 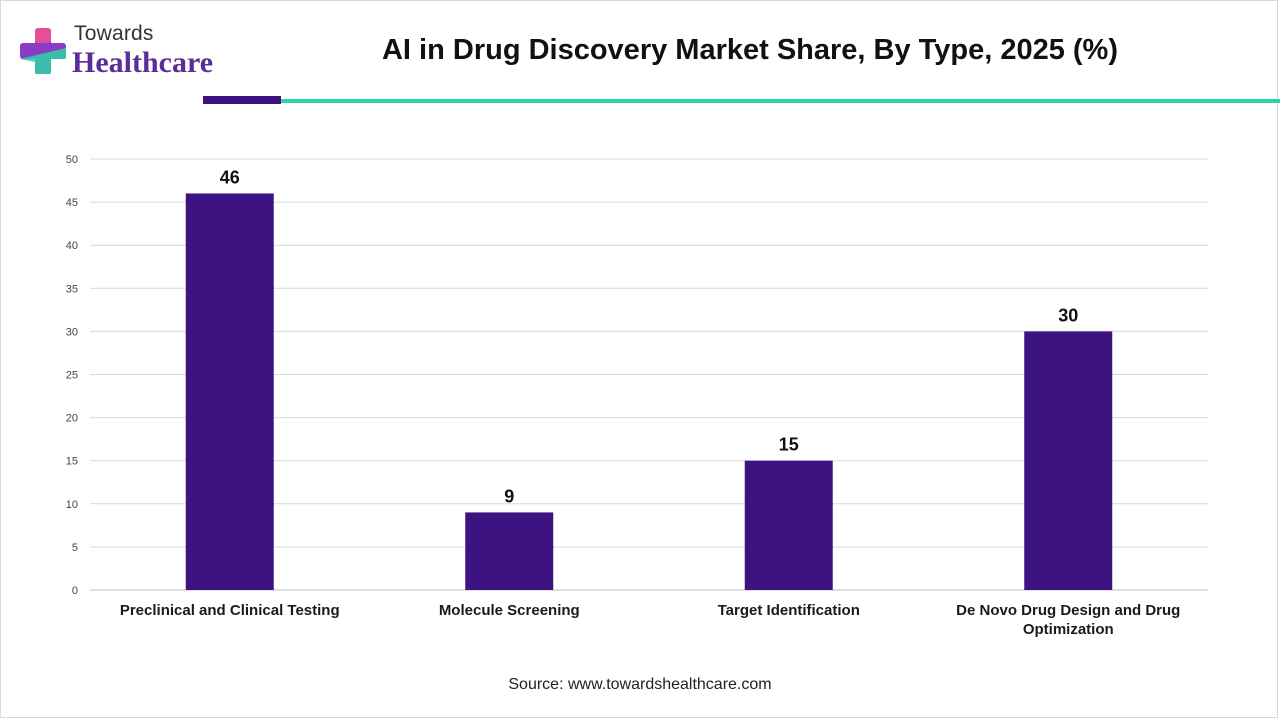 What do you see at coordinates (72, 203) in the screenshot?
I see `y-tick-label: 45` at bounding box center [72, 203].